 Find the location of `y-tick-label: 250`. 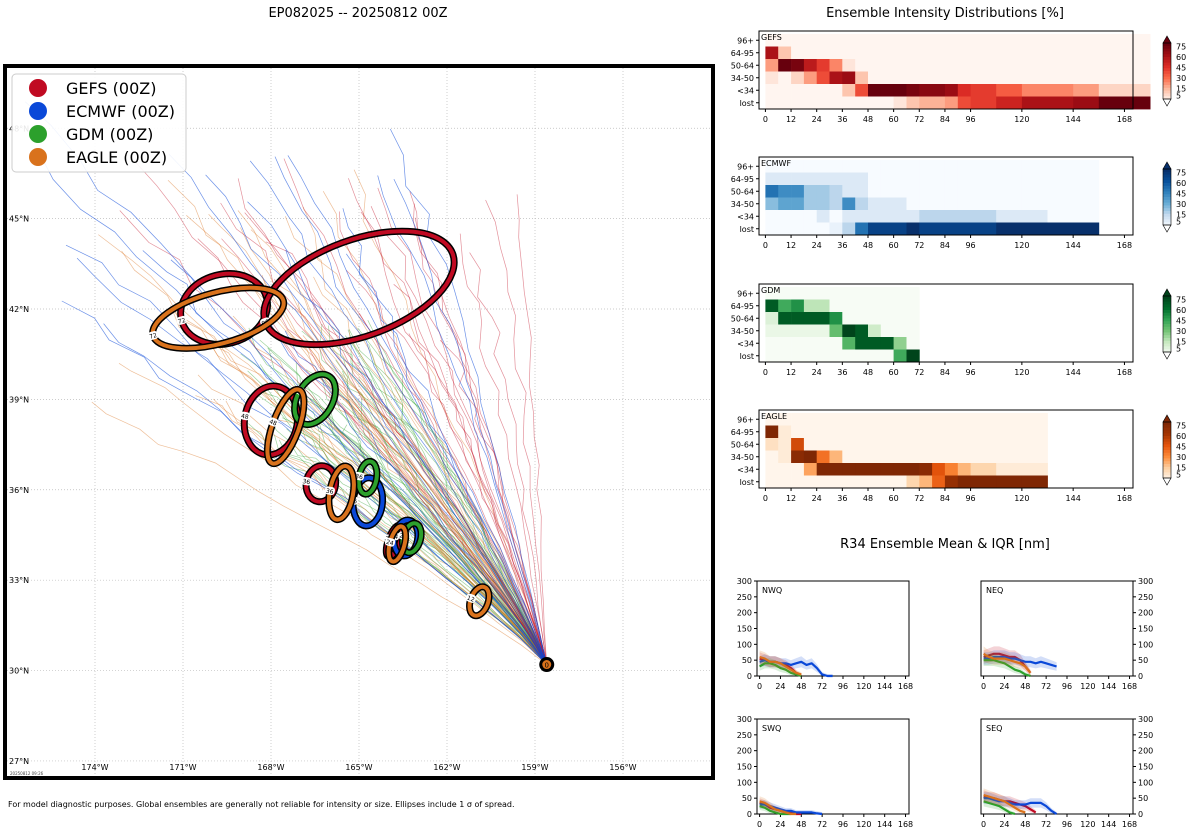

y-tick-label: 250 is located at coordinates (1145, 735).